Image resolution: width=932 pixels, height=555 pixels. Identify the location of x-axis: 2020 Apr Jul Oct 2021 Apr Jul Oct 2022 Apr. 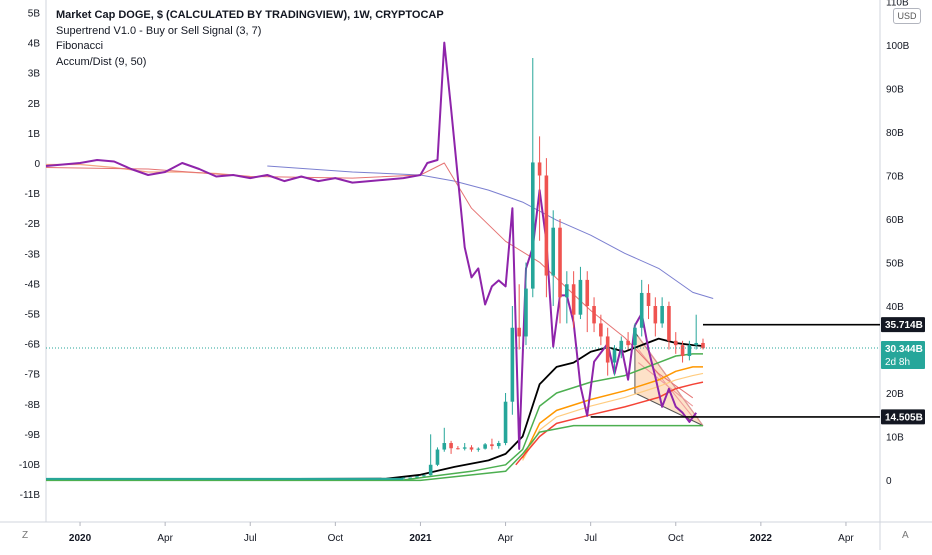
(461, 533).